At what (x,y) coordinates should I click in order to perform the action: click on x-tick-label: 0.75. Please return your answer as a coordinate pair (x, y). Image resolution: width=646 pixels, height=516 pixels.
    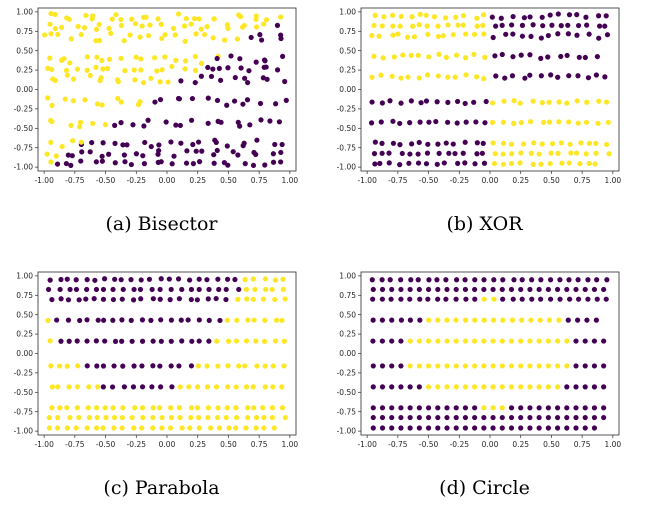
    Looking at the image, I should click on (259, 444).